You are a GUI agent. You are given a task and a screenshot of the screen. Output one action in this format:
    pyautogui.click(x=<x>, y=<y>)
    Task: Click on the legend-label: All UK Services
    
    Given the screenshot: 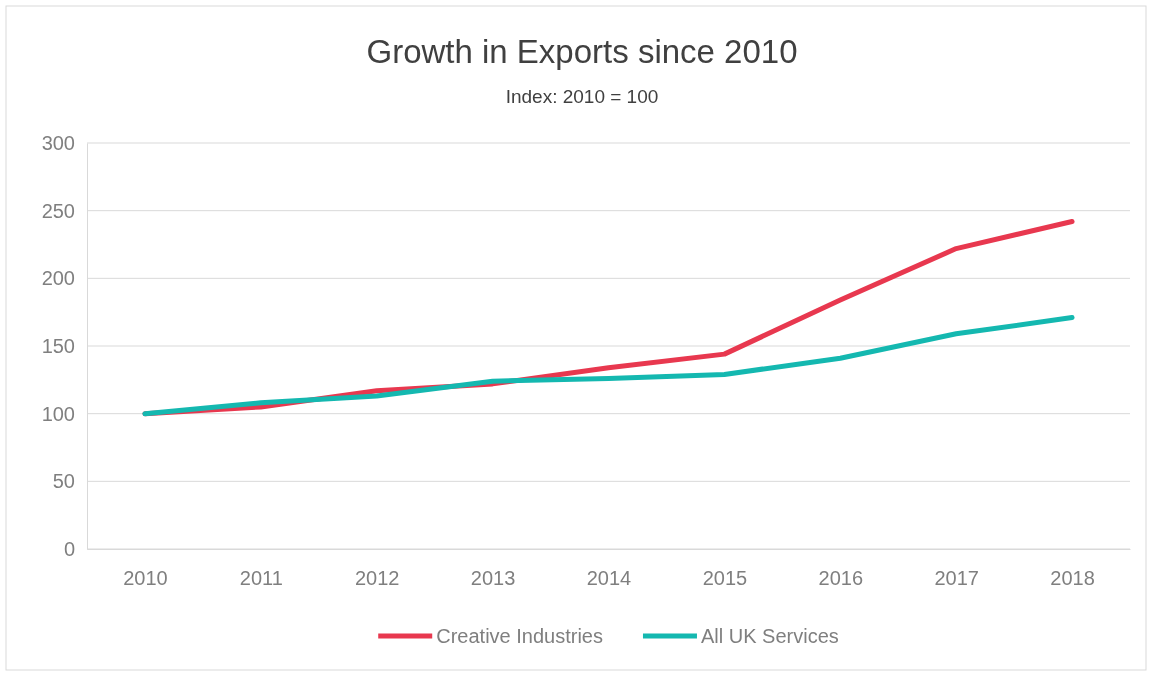 What is the action you would take?
    pyautogui.click(x=769, y=636)
    